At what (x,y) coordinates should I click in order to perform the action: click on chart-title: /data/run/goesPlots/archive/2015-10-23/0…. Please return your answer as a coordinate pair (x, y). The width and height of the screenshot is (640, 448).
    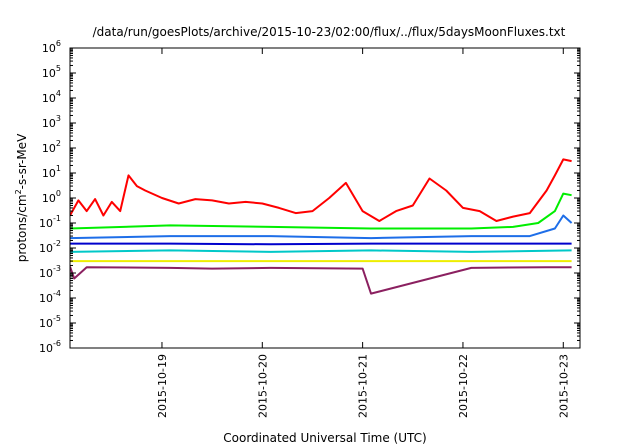
    Looking at the image, I should click on (329, 32).